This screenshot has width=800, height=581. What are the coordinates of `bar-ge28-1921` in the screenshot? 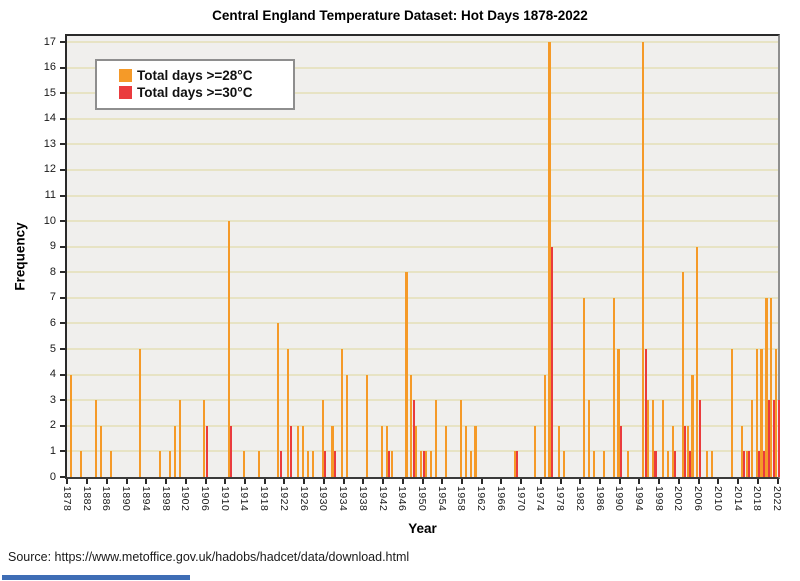 It's located at (278, 400).